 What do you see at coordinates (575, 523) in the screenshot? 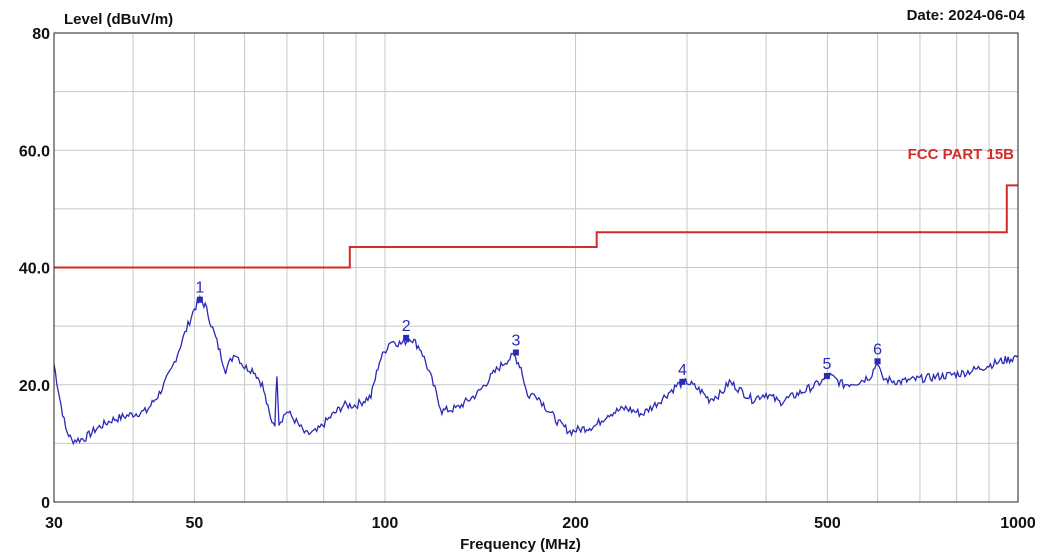
I see `x-tick-label: 200` at bounding box center [575, 523].